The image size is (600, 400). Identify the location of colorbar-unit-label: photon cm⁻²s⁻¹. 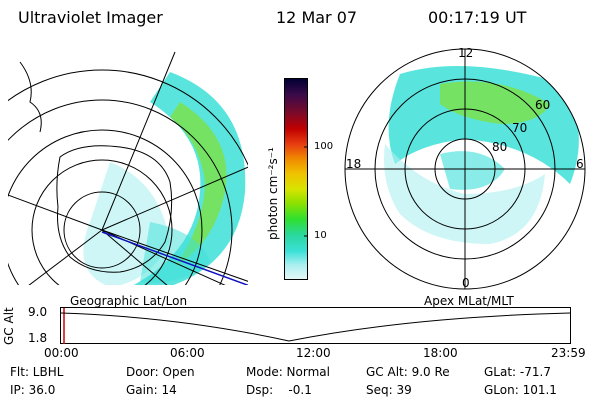
(273, 193).